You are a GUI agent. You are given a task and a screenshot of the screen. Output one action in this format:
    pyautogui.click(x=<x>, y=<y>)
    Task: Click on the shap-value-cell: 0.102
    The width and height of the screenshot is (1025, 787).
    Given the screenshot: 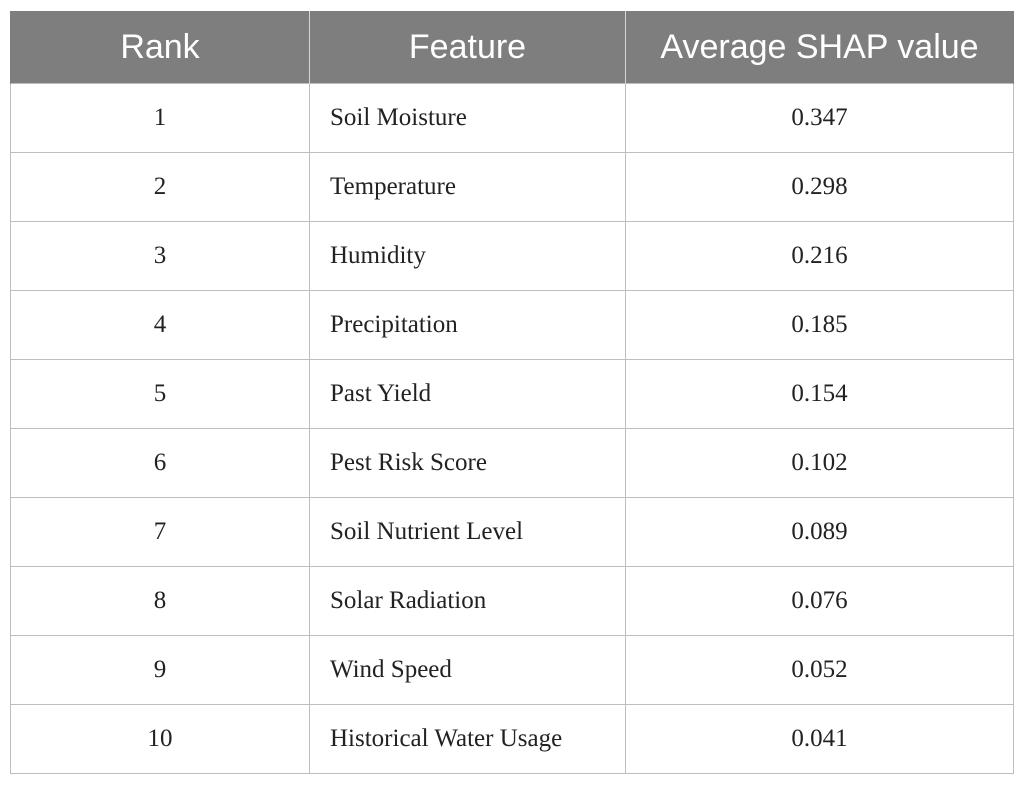 What is the action you would take?
    pyautogui.click(x=819, y=463)
    